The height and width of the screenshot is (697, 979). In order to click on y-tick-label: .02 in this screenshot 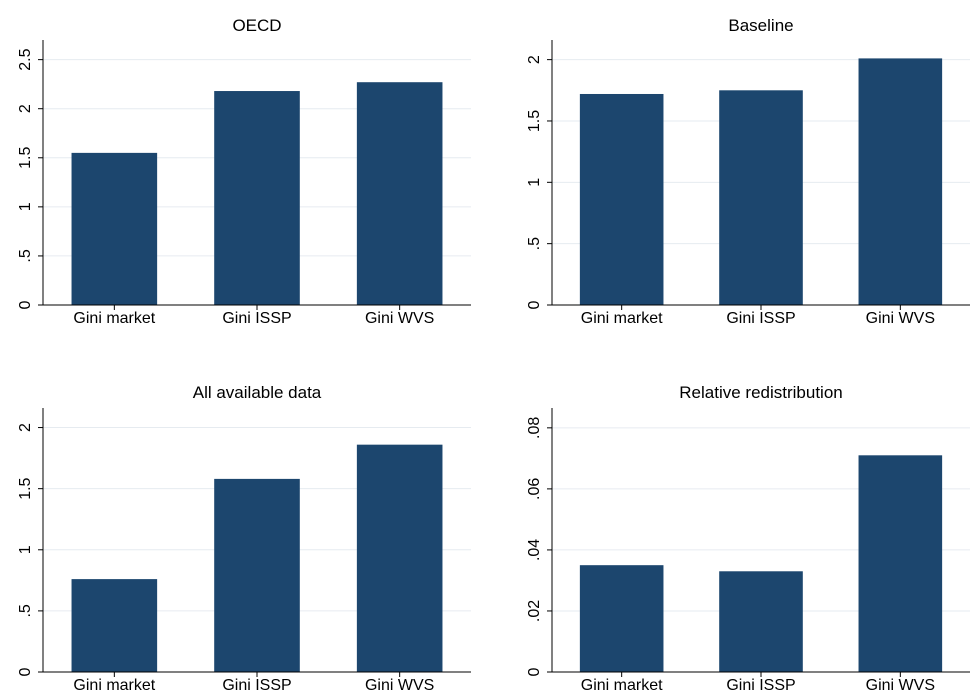, I will do `click(534, 611)`.